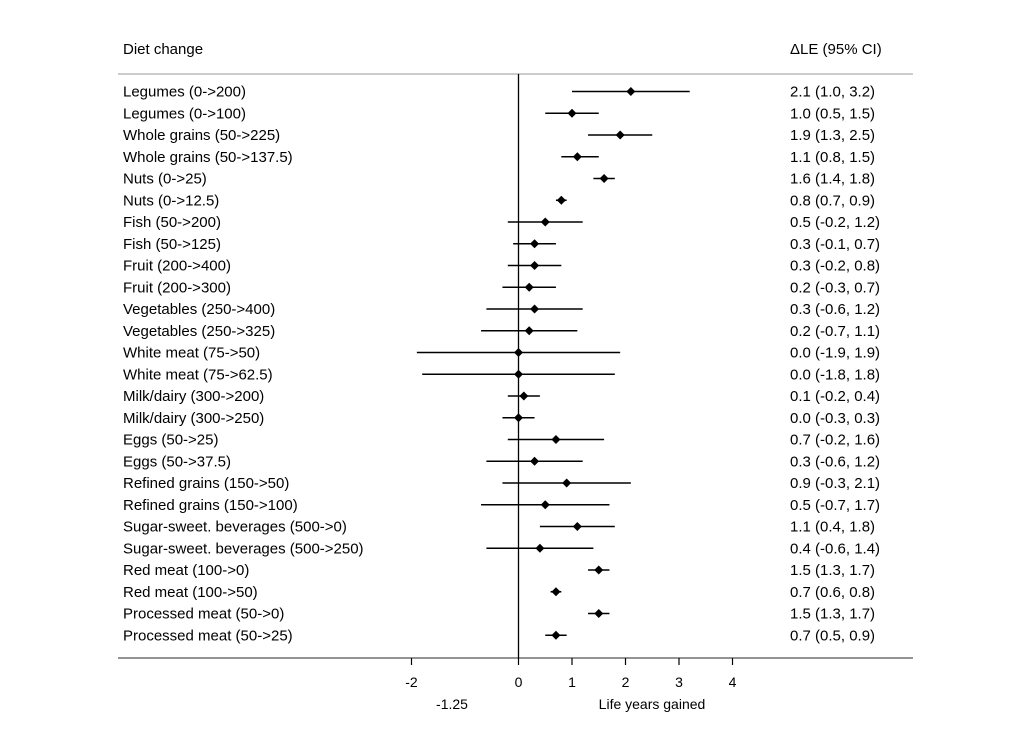 The height and width of the screenshot is (745, 1024). What do you see at coordinates (499, 570) in the screenshot?
I see `forest-row: Red meat (100->0) 1.5 (1.3, 1.7)` at bounding box center [499, 570].